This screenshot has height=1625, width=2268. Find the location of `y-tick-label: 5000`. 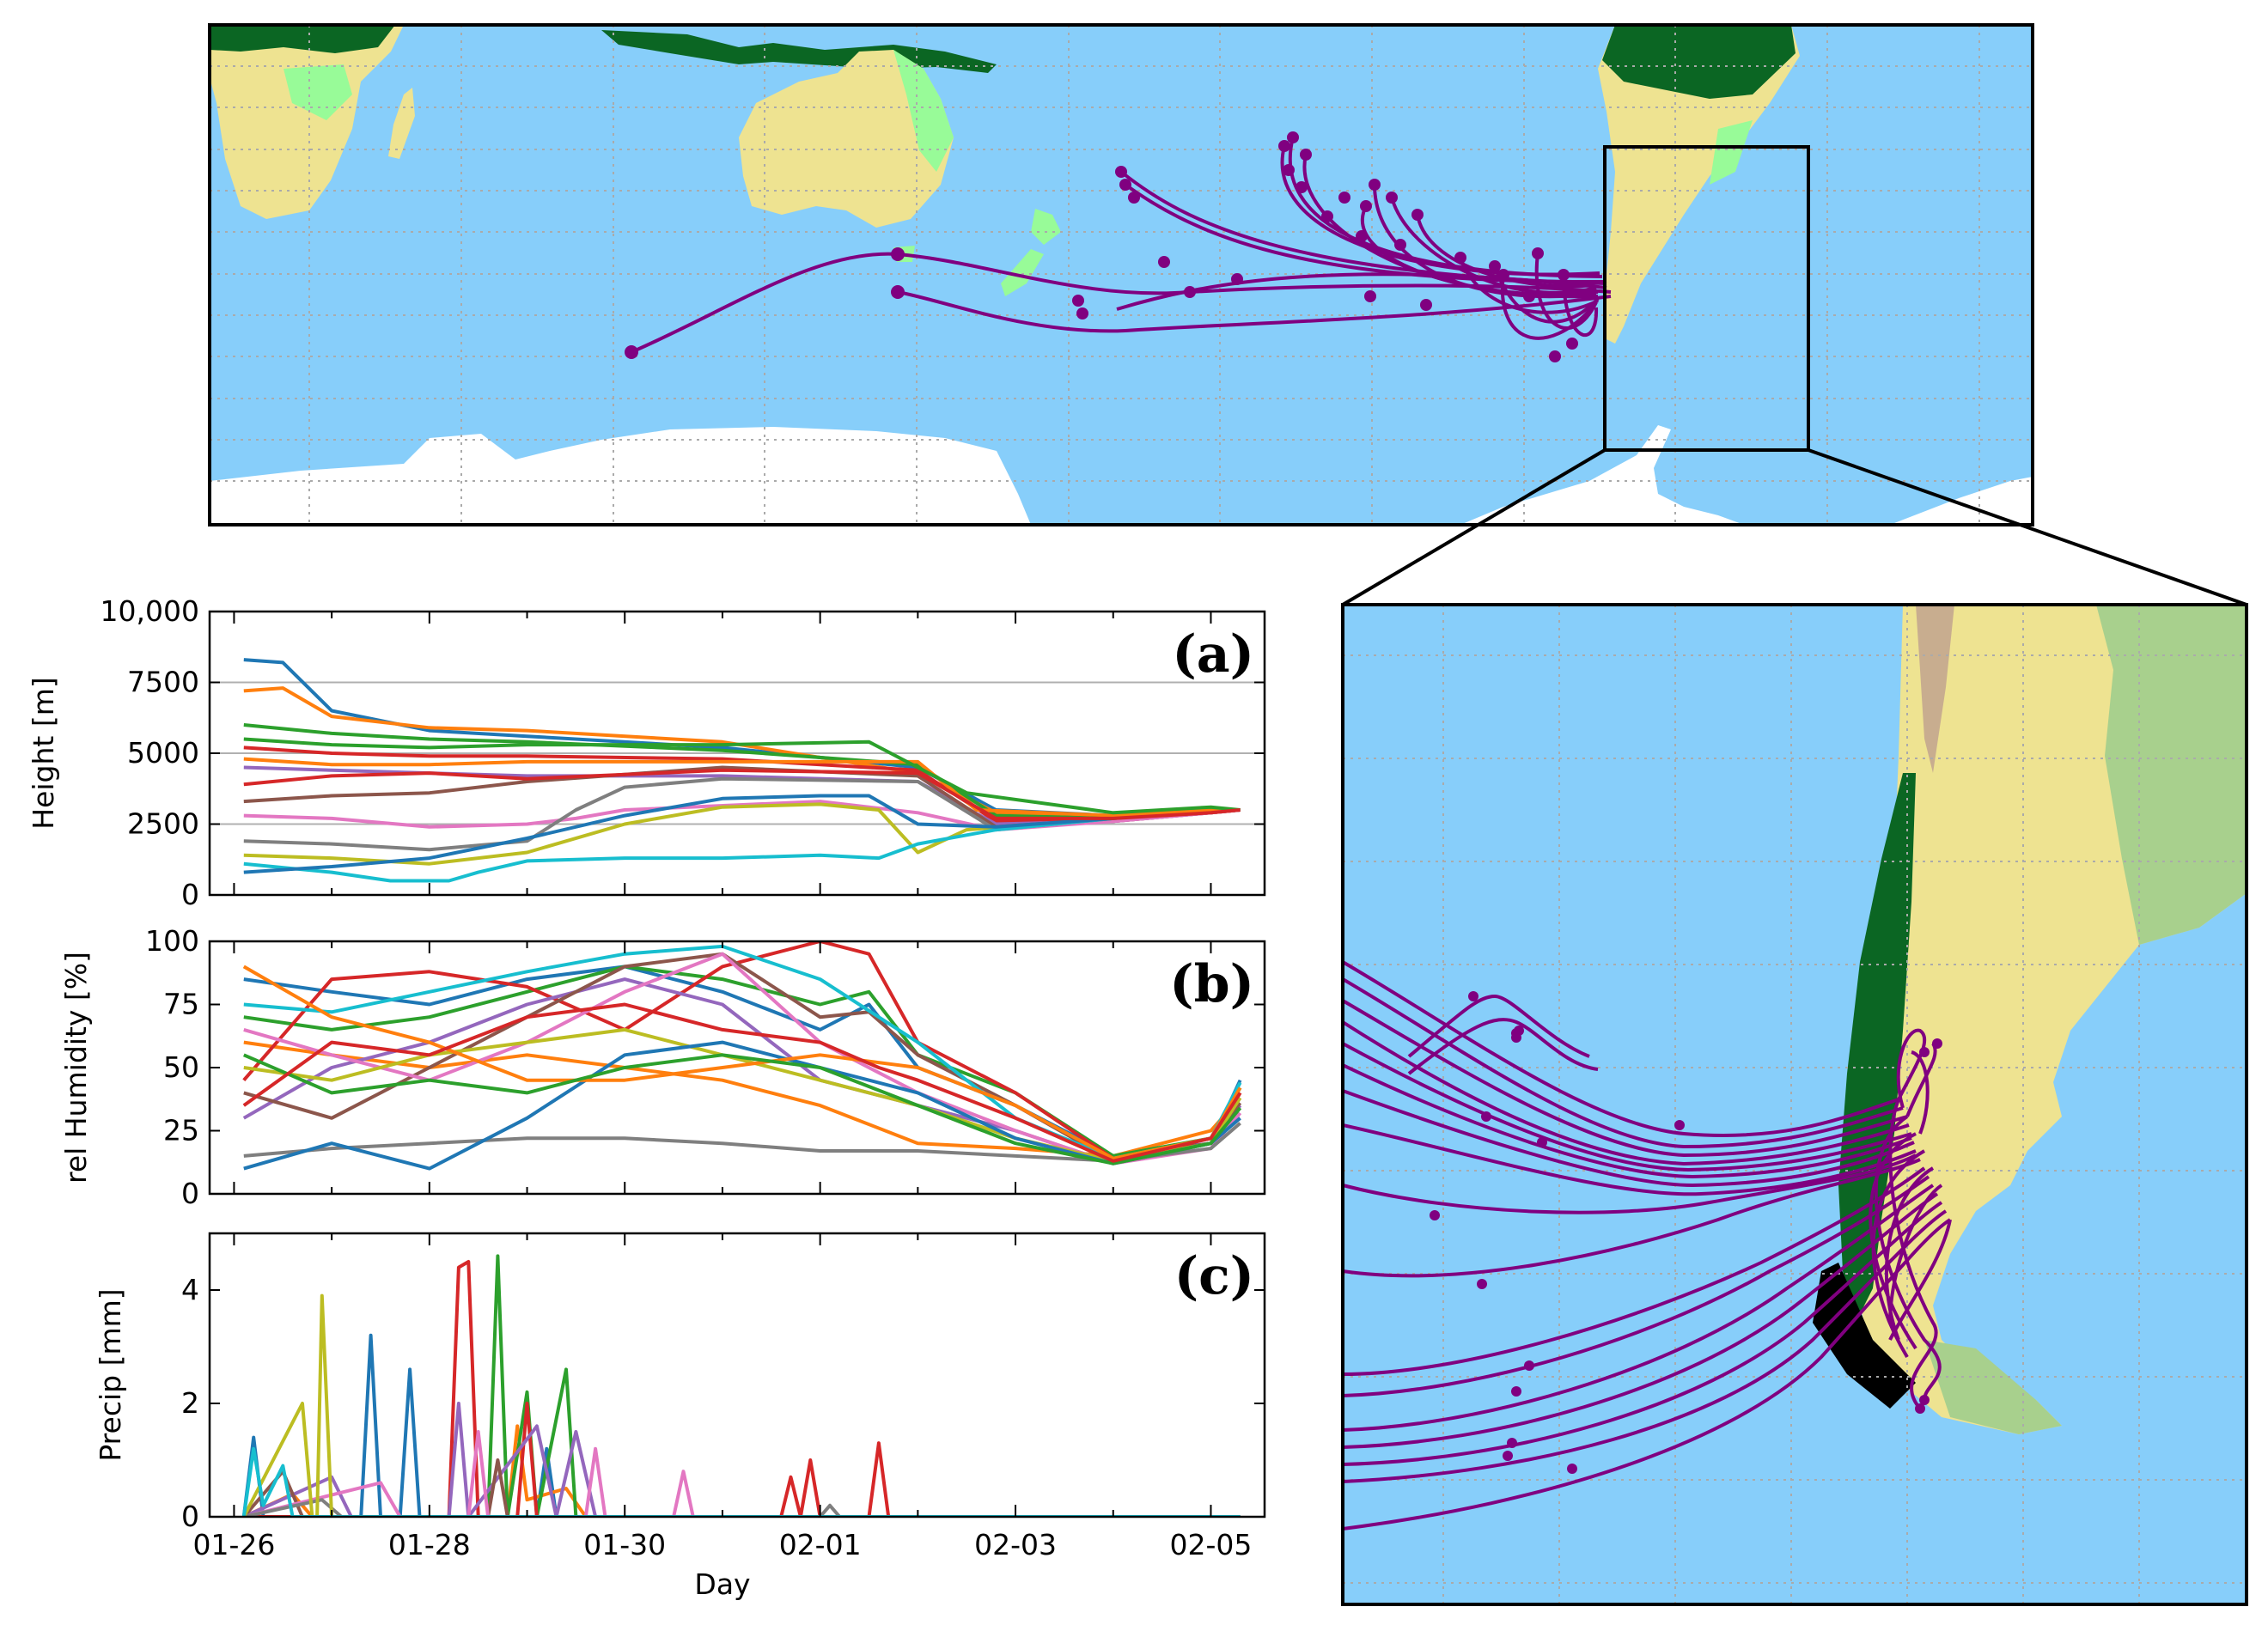

y-tick-label: 5000 is located at coordinates (163, 753).